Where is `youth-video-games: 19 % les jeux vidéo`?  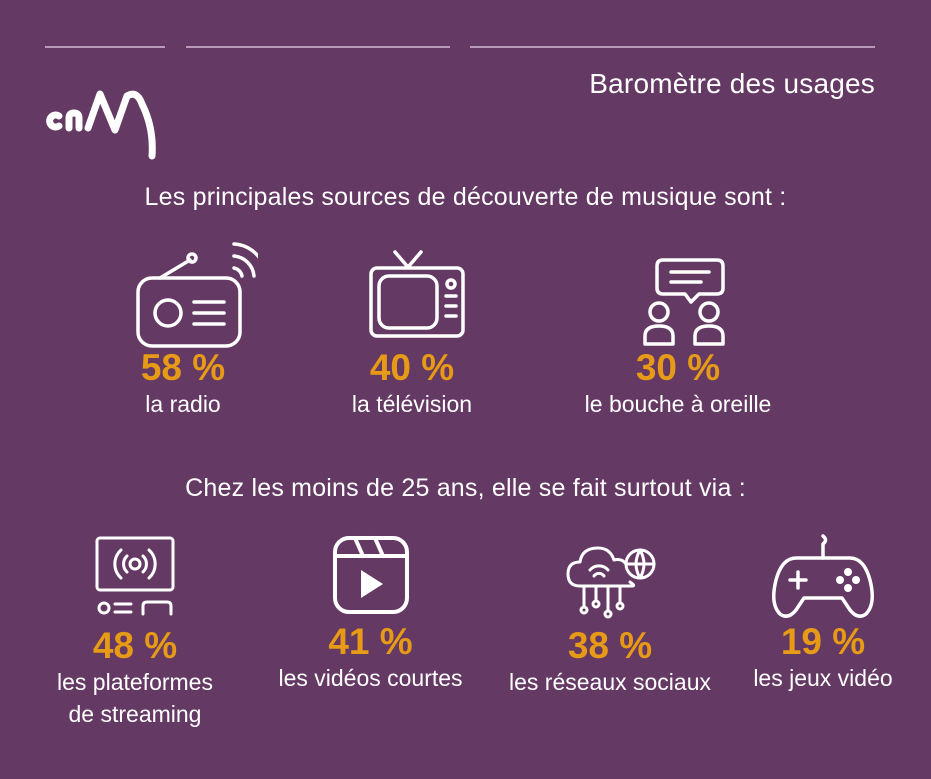
youth-video-games: 19 % les jeux vidéo is located at coordinates (823, 612).